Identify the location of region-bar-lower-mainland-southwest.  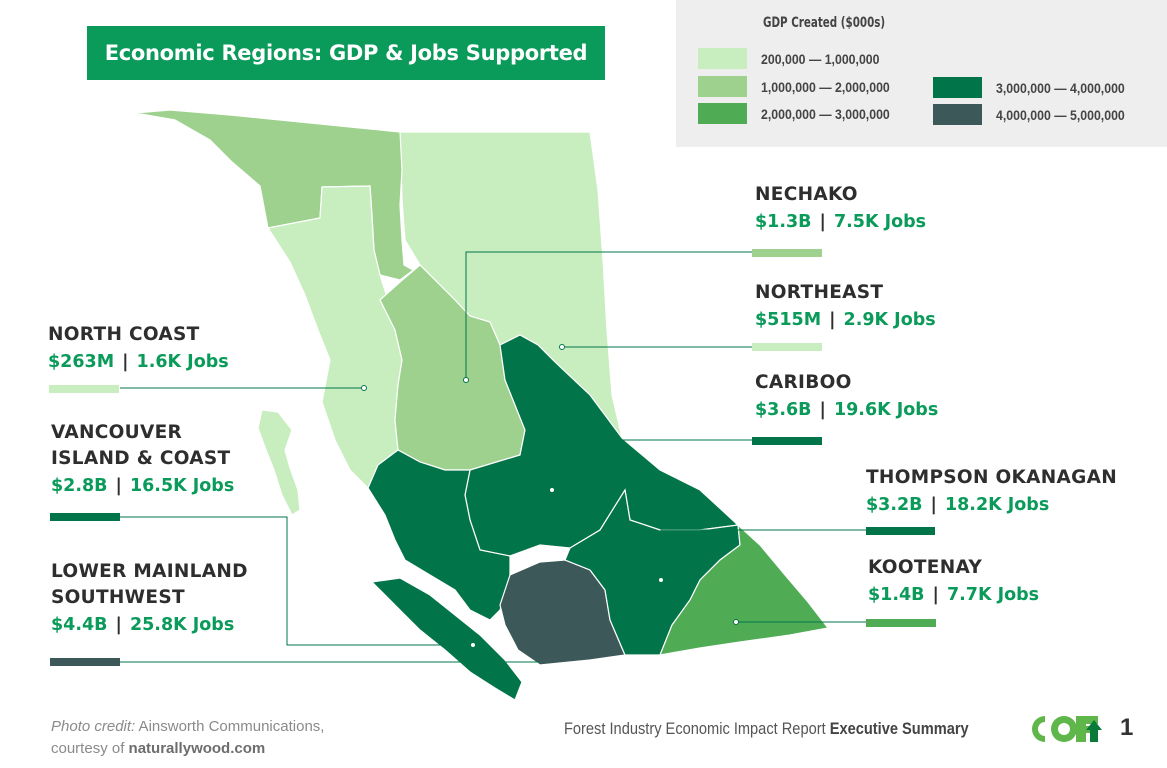
(85, 662).